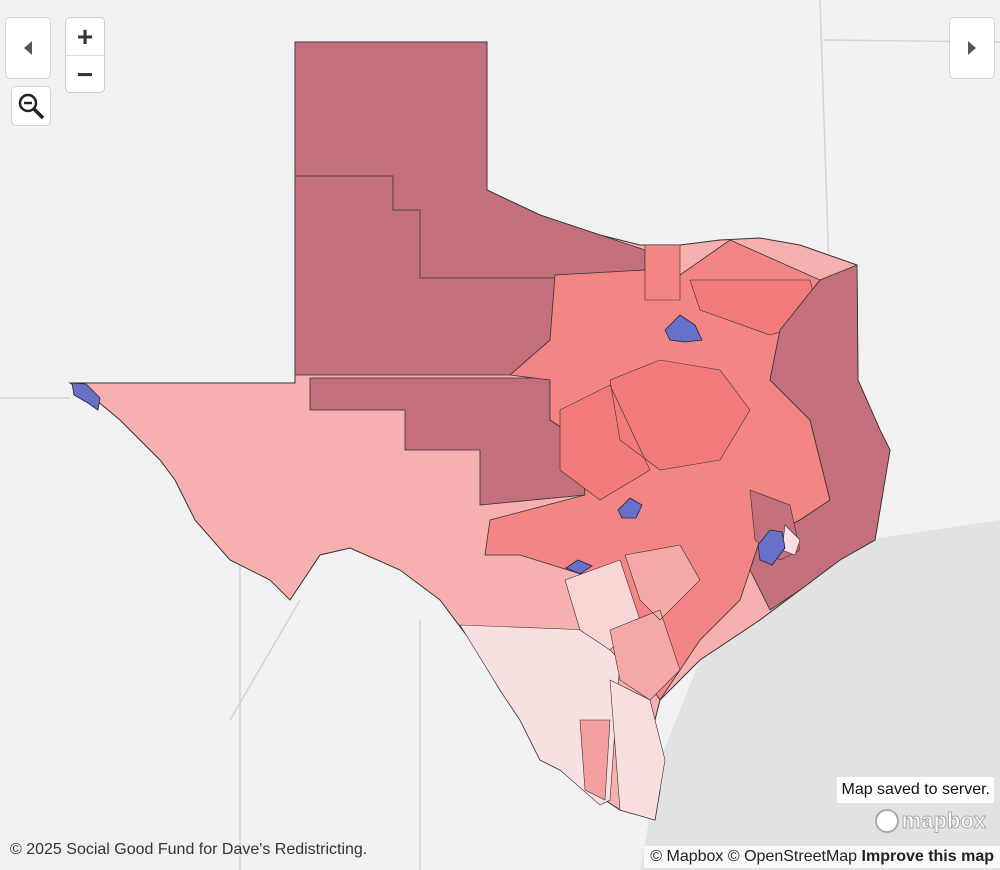 The image size is (1000, 870). I want to click on arrow-left, so click(28, 48).